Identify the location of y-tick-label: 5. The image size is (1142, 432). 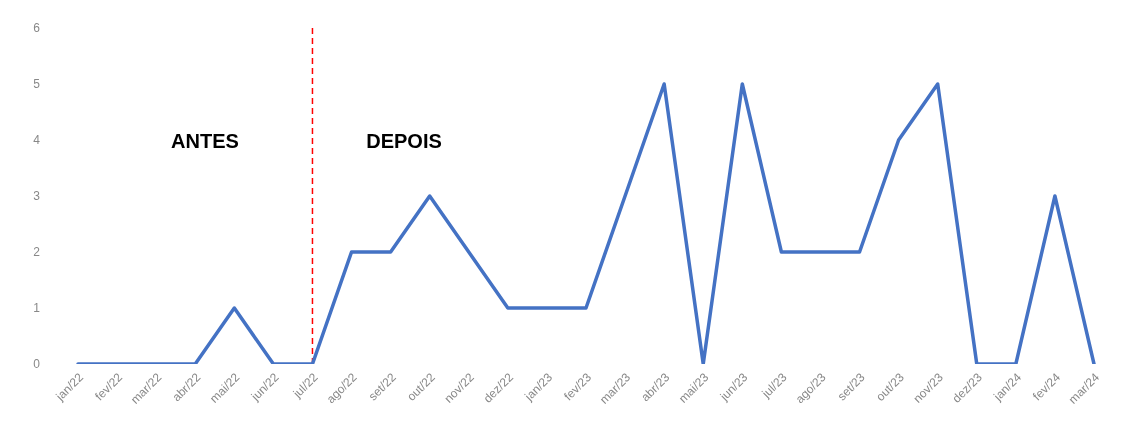
(37, 84).